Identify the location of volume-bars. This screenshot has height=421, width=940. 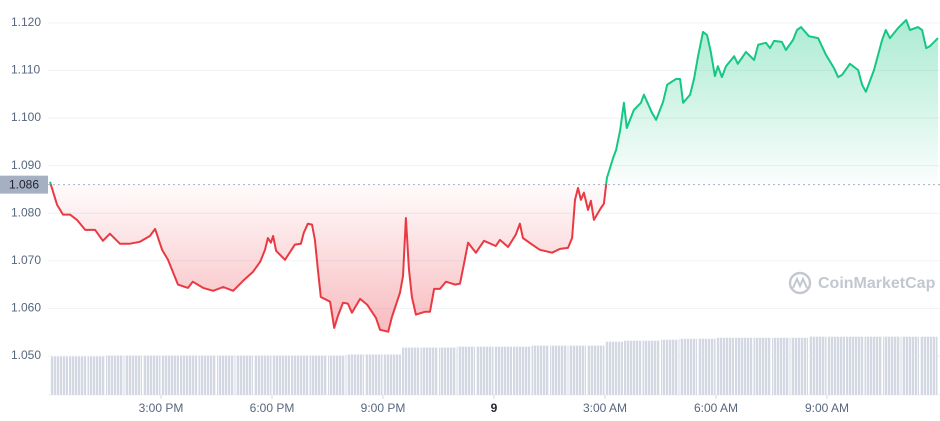
(494, 365).